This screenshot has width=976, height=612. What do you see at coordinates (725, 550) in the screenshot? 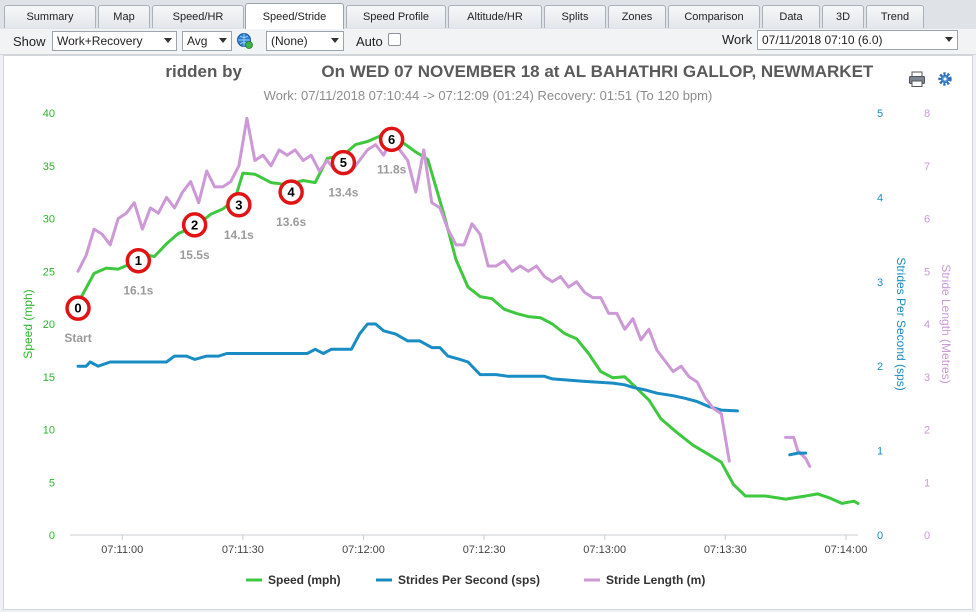
I see `x-tick-label: 07:13:30` at bounding box center [725, 550].